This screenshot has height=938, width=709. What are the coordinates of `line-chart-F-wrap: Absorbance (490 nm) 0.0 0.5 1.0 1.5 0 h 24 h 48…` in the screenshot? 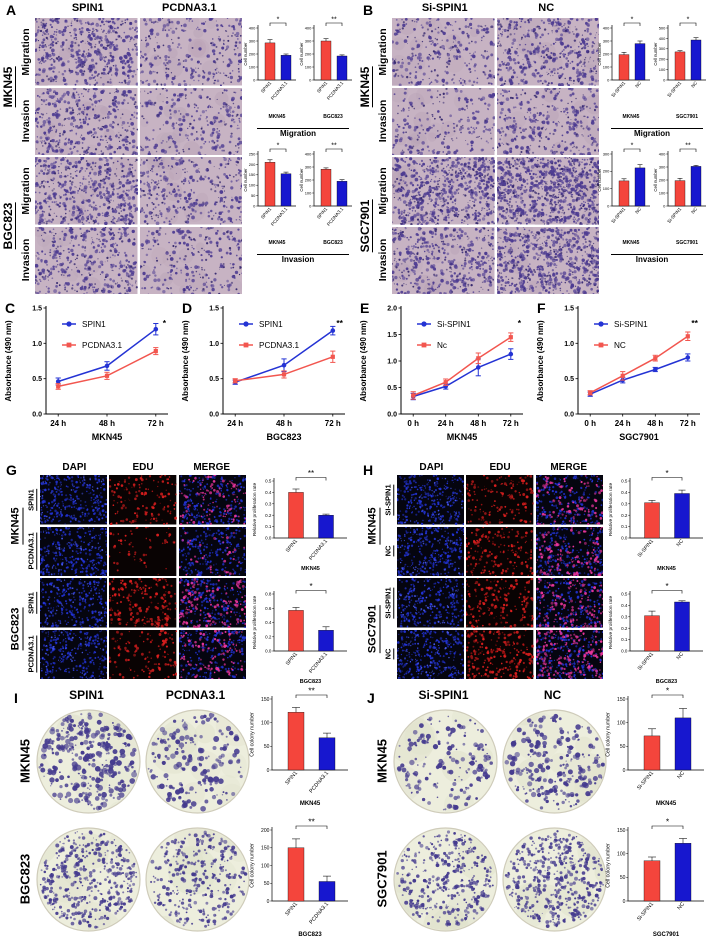 It's located at (620, 379).